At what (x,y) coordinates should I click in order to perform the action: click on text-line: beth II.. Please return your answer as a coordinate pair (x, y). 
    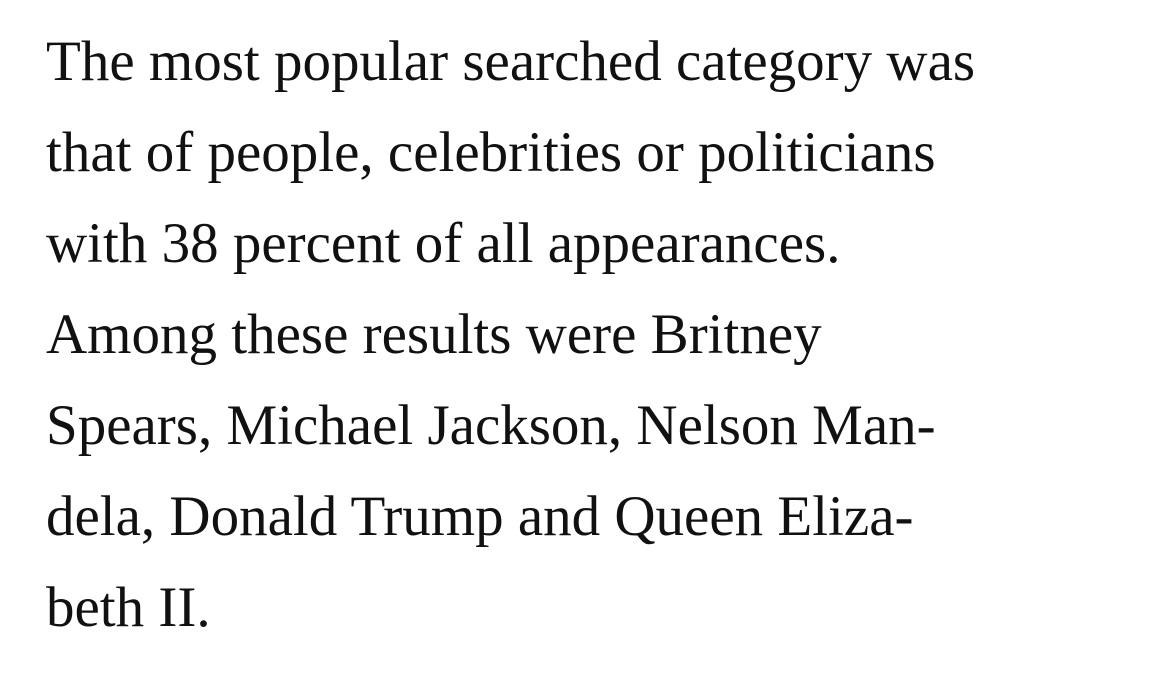
    Looking at the image, I should click on (128, 607).